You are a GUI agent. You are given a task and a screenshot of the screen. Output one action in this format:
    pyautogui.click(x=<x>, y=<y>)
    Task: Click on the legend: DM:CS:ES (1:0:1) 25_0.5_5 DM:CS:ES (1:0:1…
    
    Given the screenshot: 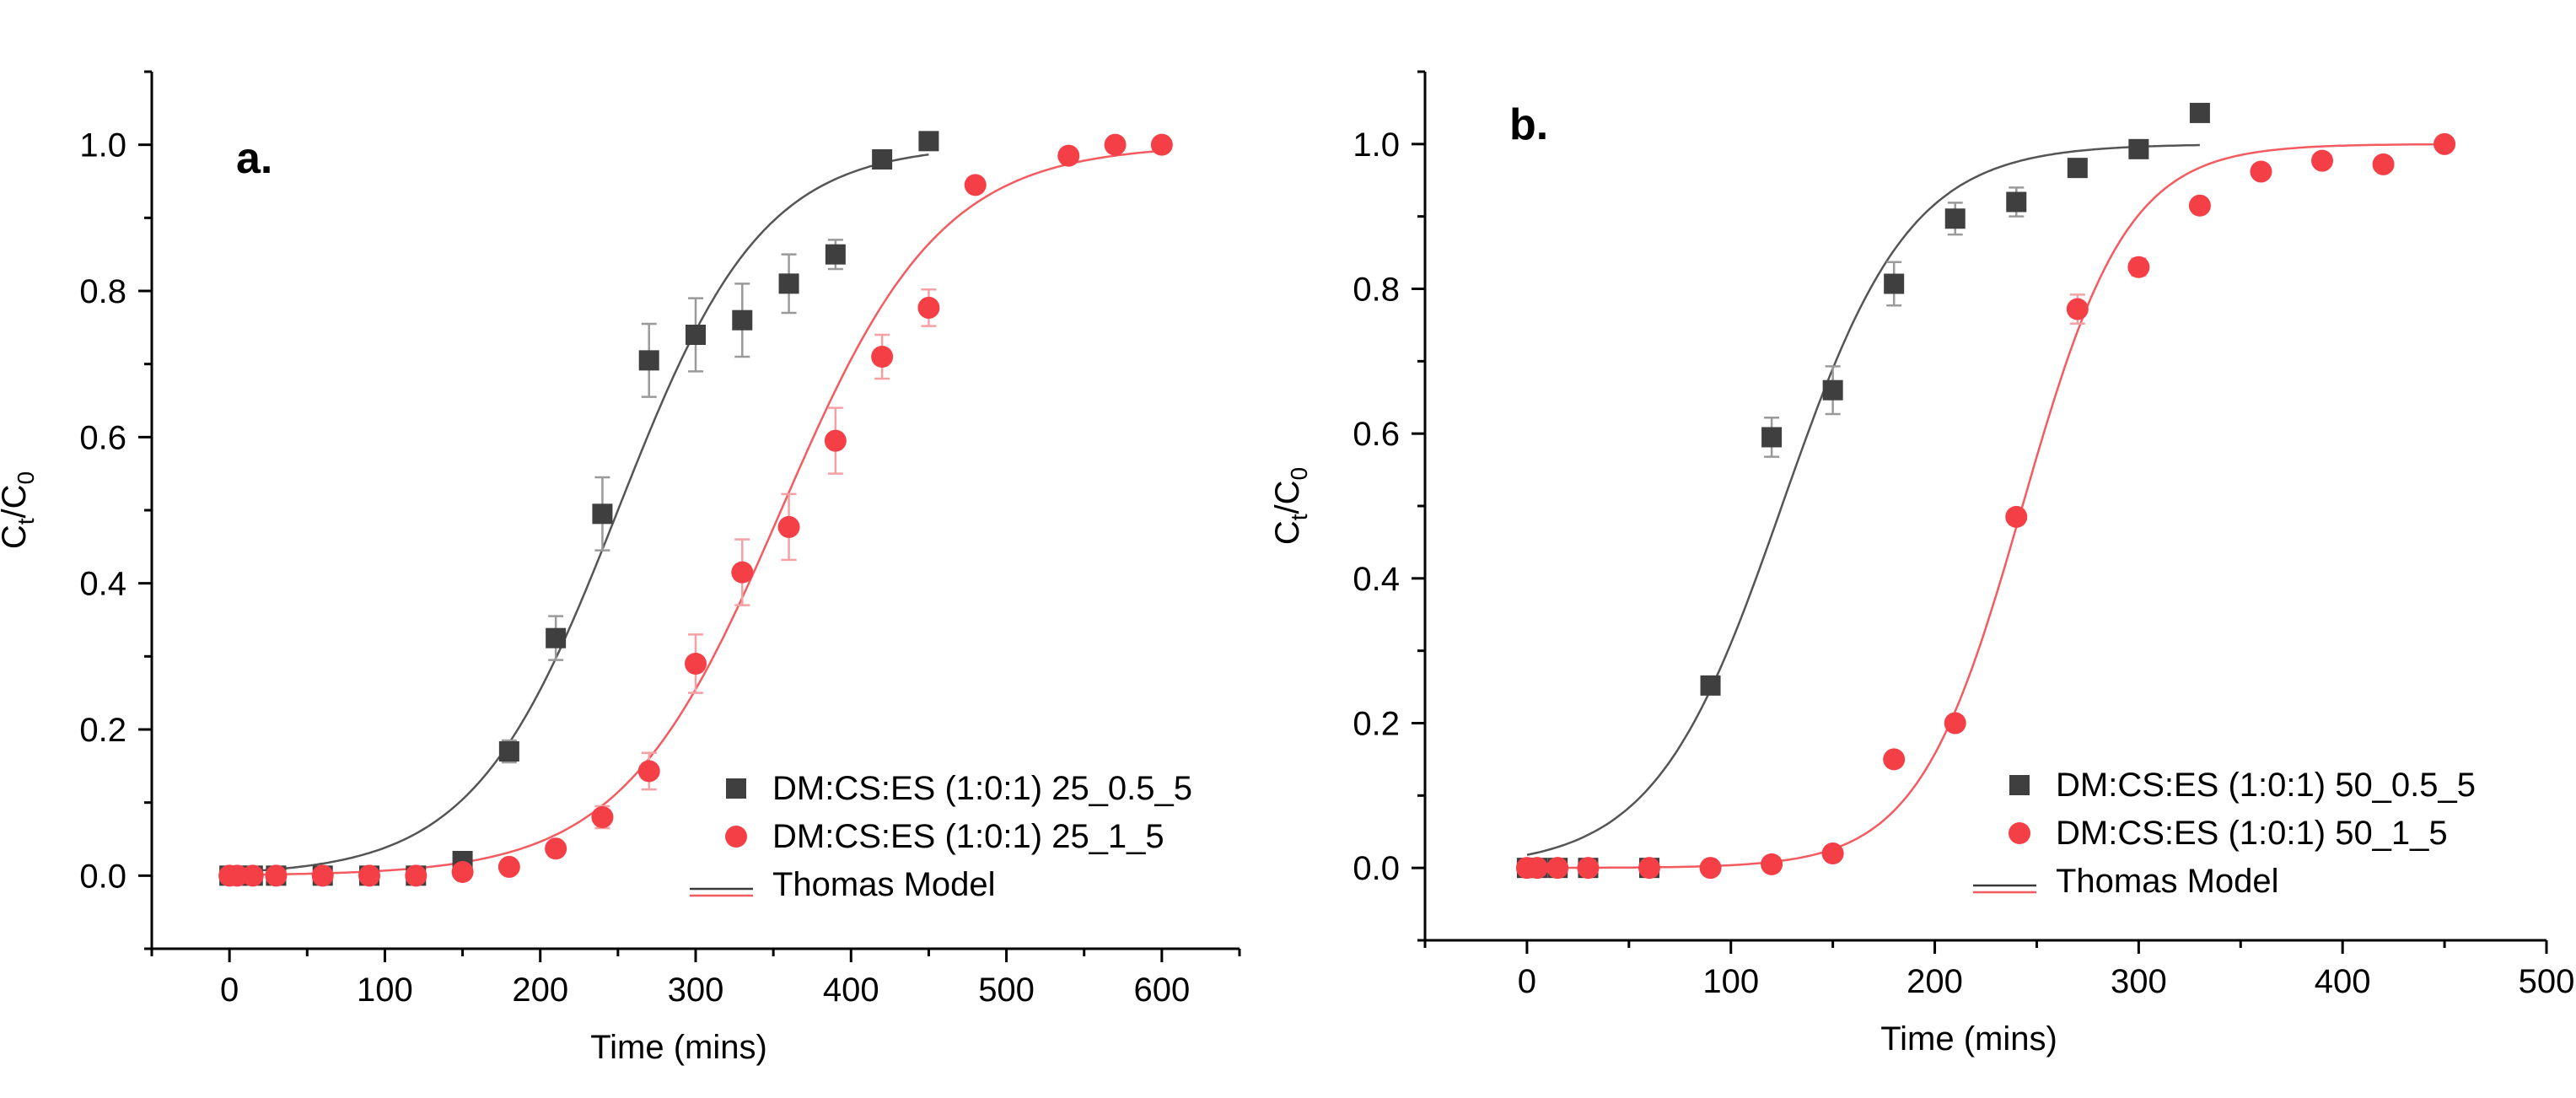 What is the action you would take?
    pyautogui.click(x=941, y=836)
    